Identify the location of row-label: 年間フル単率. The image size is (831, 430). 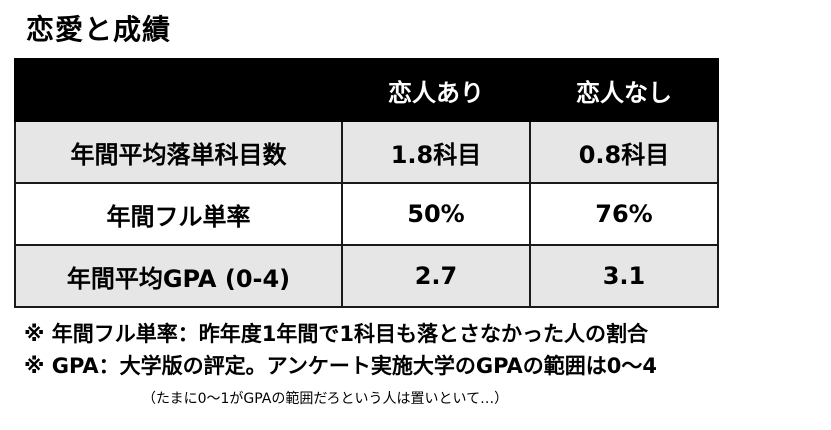
(178, 214).